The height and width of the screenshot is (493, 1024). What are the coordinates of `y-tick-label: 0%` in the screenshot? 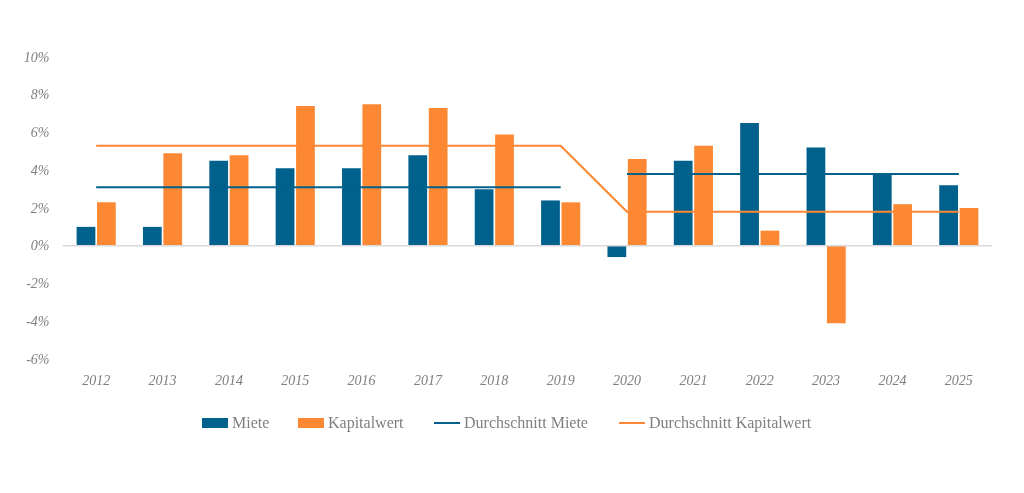 It's located at (40, 246).